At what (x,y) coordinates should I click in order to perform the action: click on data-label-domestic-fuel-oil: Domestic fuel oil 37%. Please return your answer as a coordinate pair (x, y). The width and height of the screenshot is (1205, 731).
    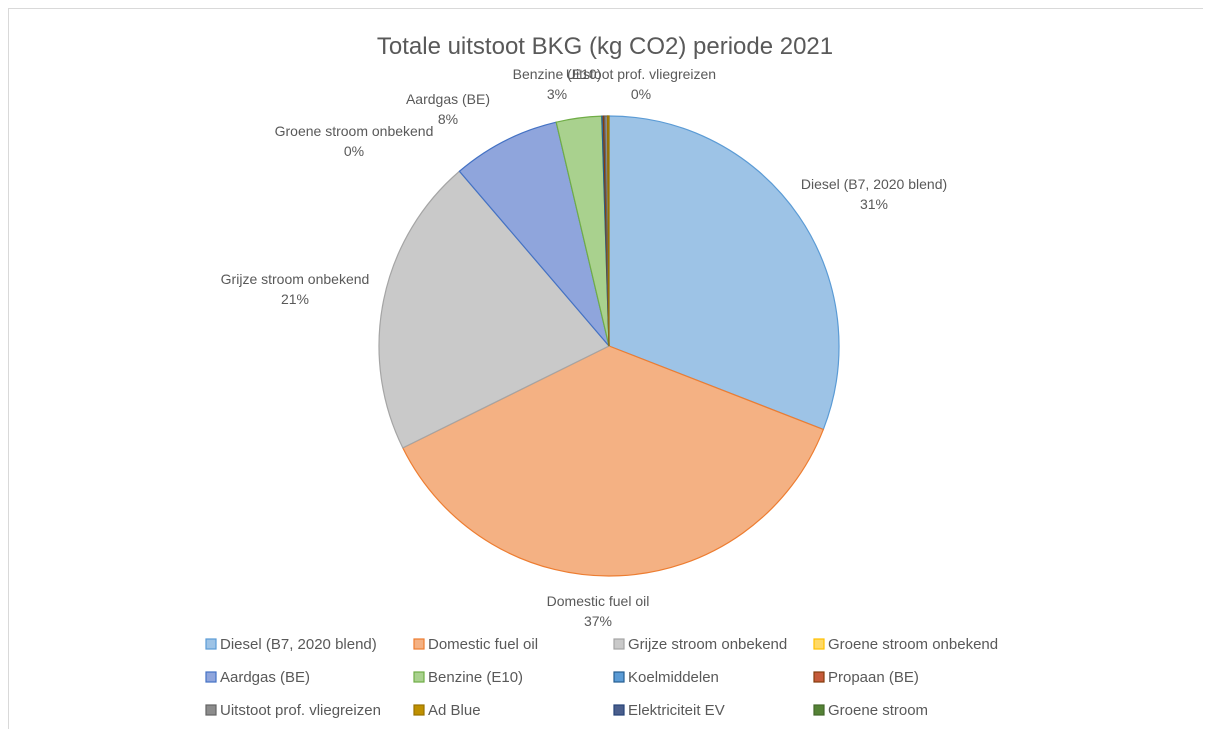
    Looking at the image, I should click on (598, 611).